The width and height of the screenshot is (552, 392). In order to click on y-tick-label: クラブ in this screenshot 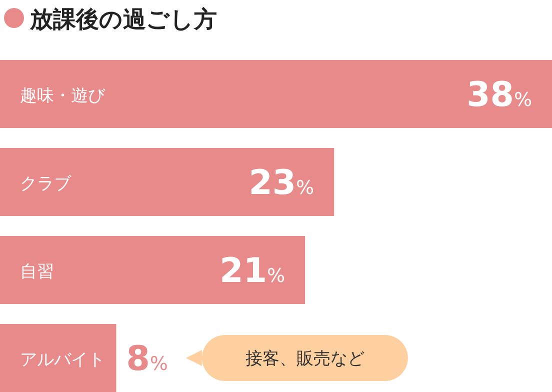, I will do `click(46, 184)`.